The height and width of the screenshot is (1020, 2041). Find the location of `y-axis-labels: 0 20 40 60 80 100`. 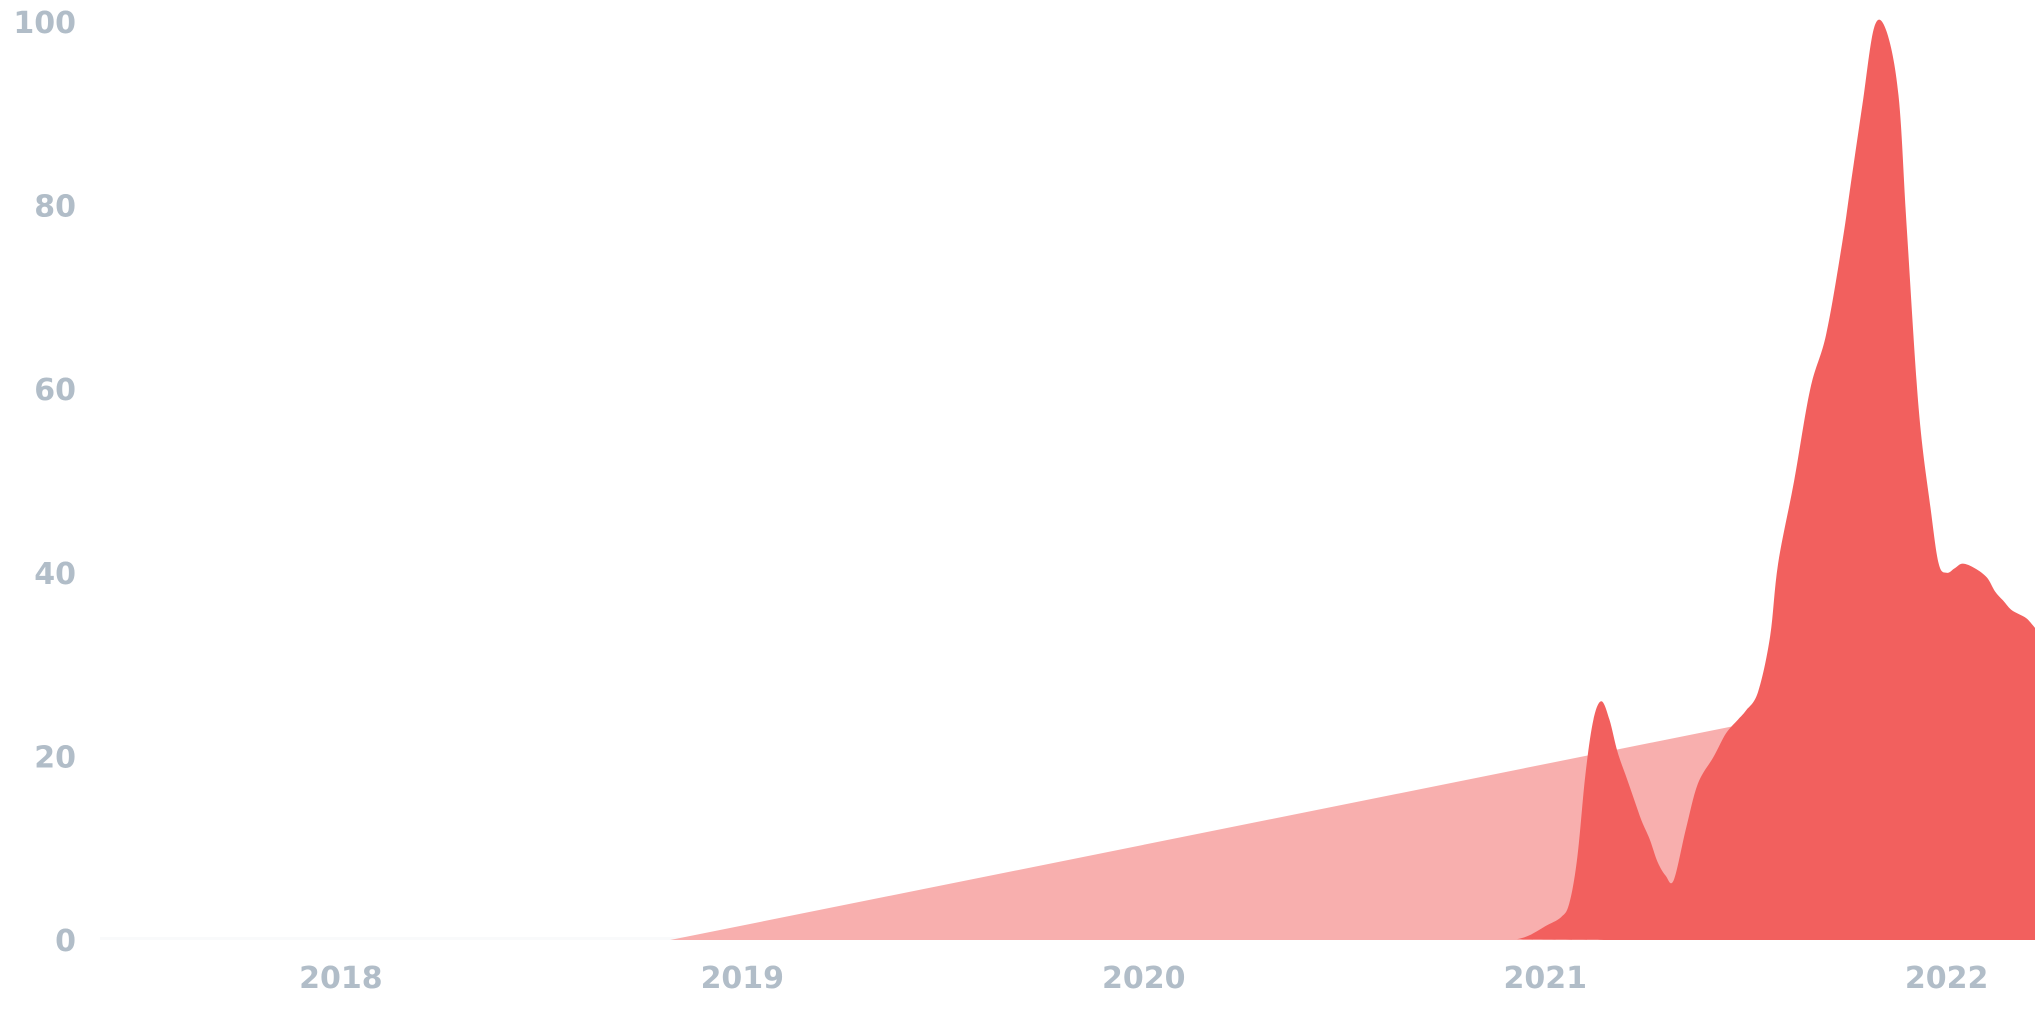

y-axis-labels: 0 20 40 60 80 100 is located at coordinates (44, 482).